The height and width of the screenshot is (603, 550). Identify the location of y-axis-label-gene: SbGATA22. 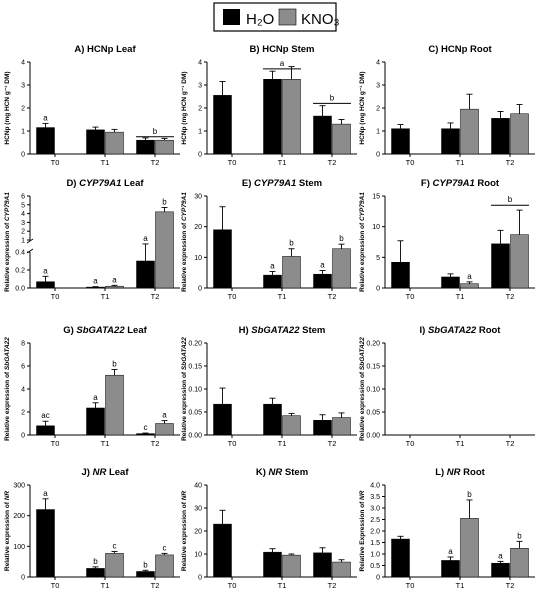
(362, 353).